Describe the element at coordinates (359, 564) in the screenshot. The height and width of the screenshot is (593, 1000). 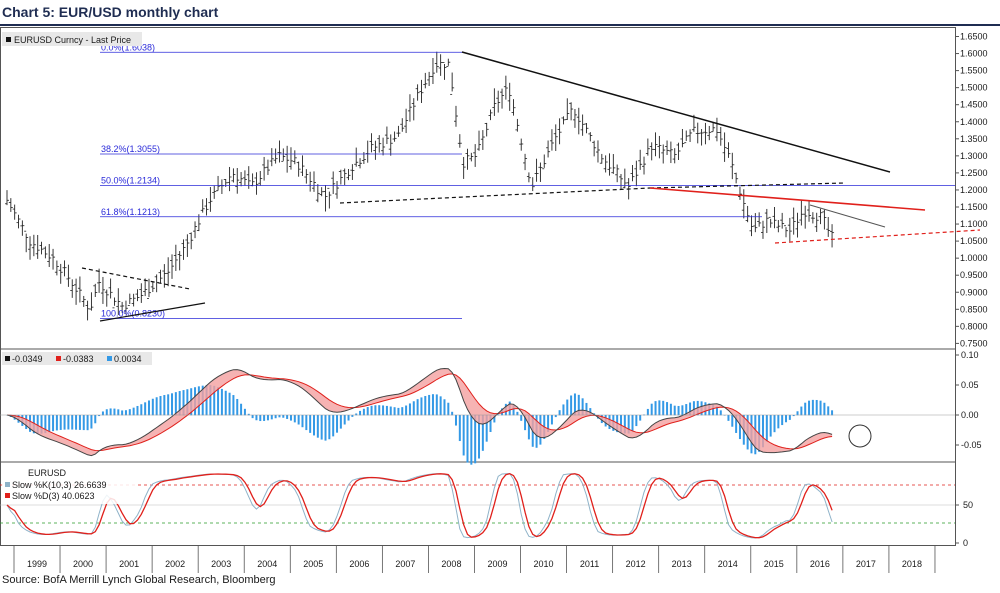
I see `x-tick-label: 2006` at that location.